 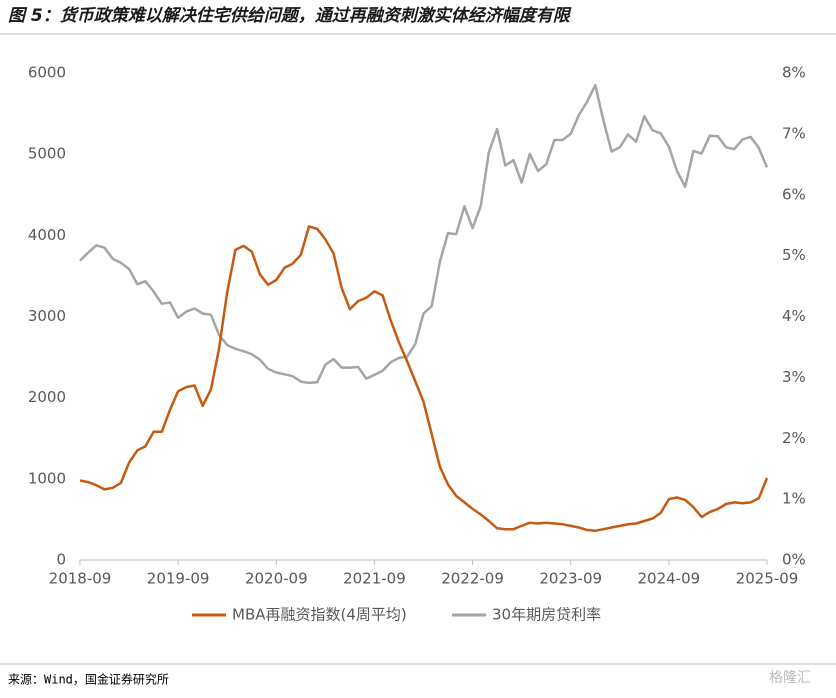 I want to click on y2-tick-label: 8%, so click(x=794, y=73).